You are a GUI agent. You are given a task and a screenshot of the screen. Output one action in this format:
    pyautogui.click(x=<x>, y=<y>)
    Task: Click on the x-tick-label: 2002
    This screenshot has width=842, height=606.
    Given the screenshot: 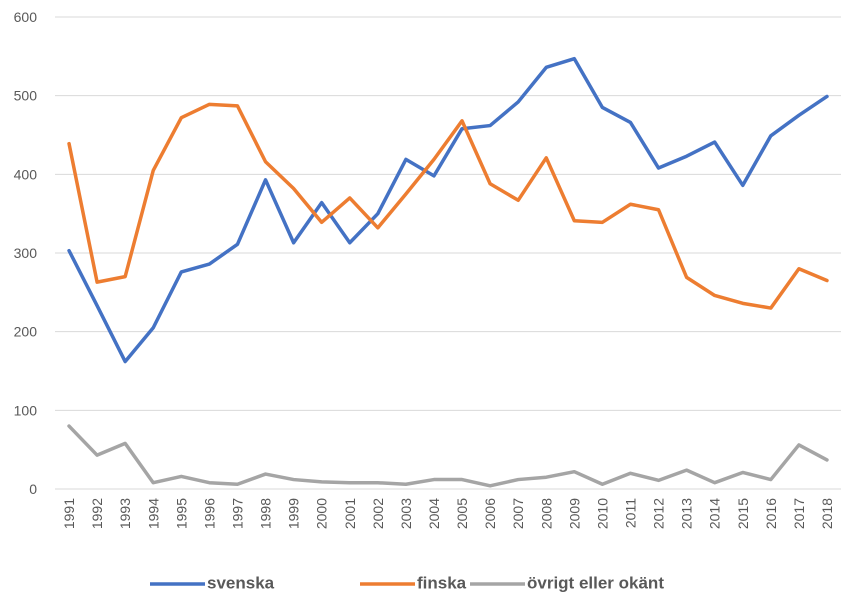 What is the action you would take?
    pyautogui.click(x=378, y=513)
    